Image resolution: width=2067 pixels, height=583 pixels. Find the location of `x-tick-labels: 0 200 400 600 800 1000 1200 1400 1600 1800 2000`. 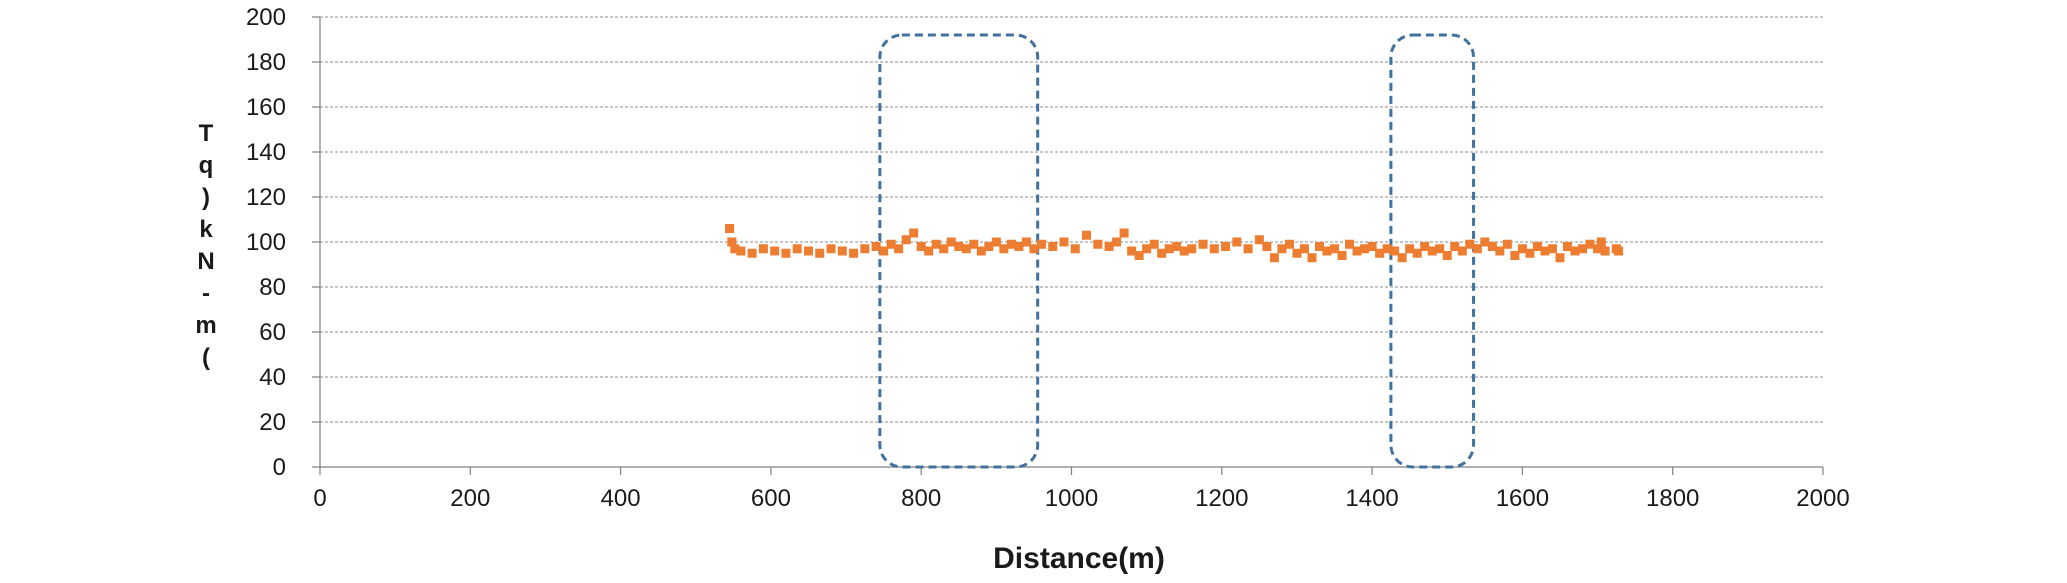

x-tick-labels: 0 200 400 600 800 1000 1200 1400 1600 1800 2000 is located at coordinates (1081, 498).